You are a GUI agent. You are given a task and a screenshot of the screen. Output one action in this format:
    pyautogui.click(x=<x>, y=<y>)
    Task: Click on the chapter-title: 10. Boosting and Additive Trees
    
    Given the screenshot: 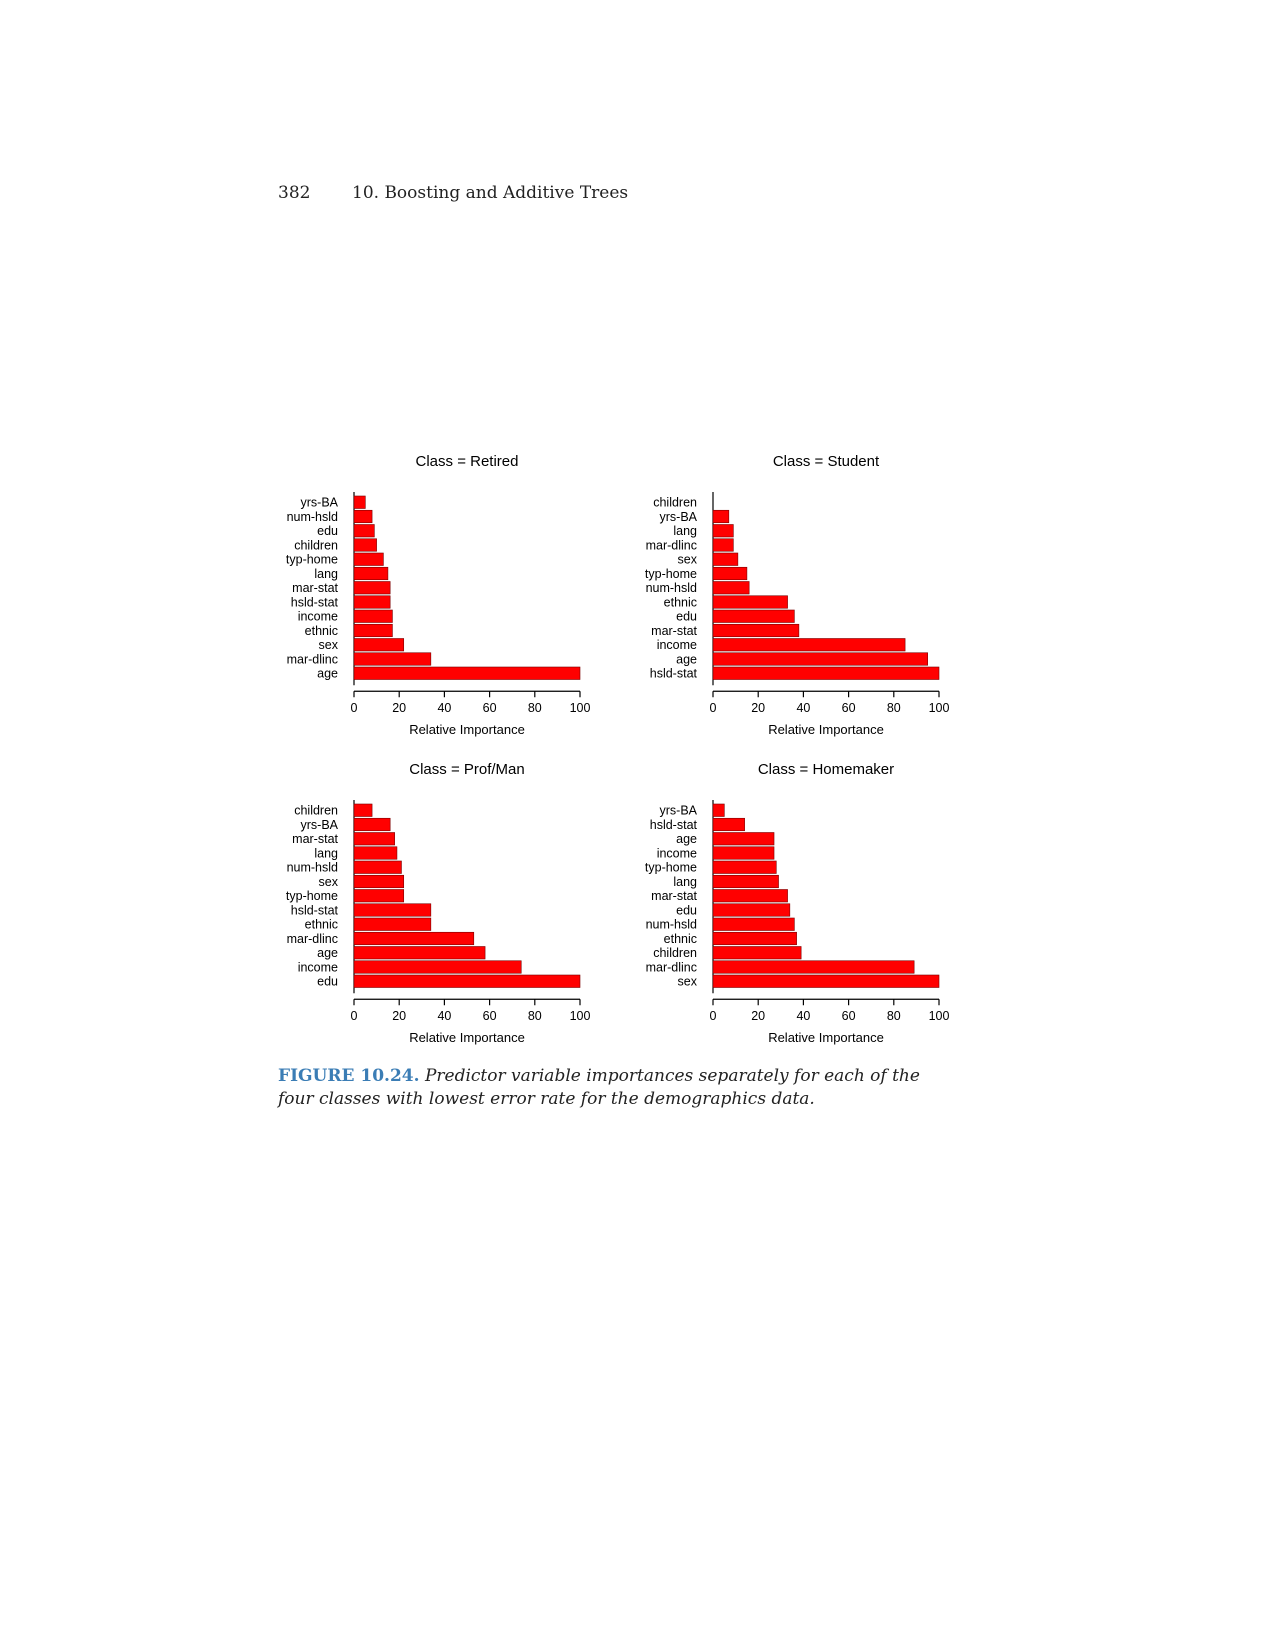 What is the action you would take?
    pyautogui.click(x=490, y=193)
    